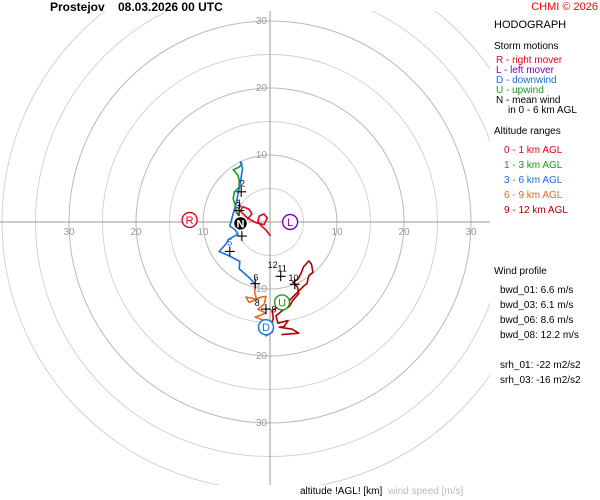 This screenshot has width=600, height=500. I want to click on storm-motion-legend-item: U - upwind, so click(520, 90).